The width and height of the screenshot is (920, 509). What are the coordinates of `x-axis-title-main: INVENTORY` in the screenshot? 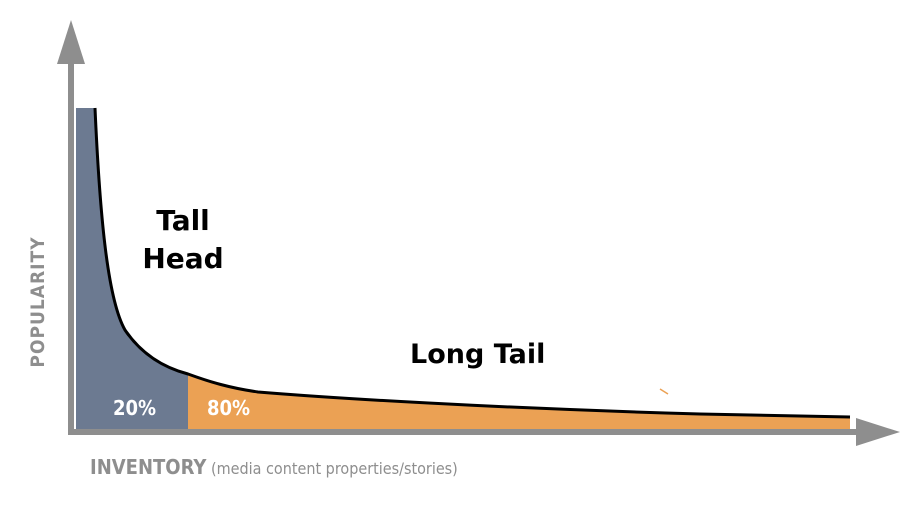 It's located at (148, 467).